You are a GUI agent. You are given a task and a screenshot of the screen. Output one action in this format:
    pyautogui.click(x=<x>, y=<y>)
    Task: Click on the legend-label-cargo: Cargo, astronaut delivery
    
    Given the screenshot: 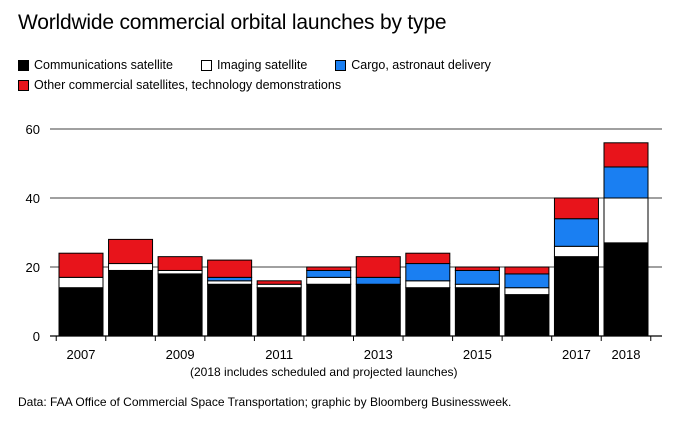 What is the action you would take?
    pyautogui.click(x=421, y=65)
    